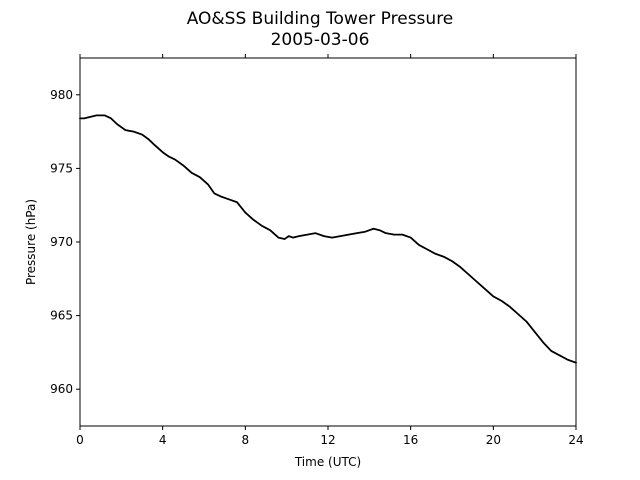  I want to click on y-axis-label: Pressure (hPa), so click(31, 242).